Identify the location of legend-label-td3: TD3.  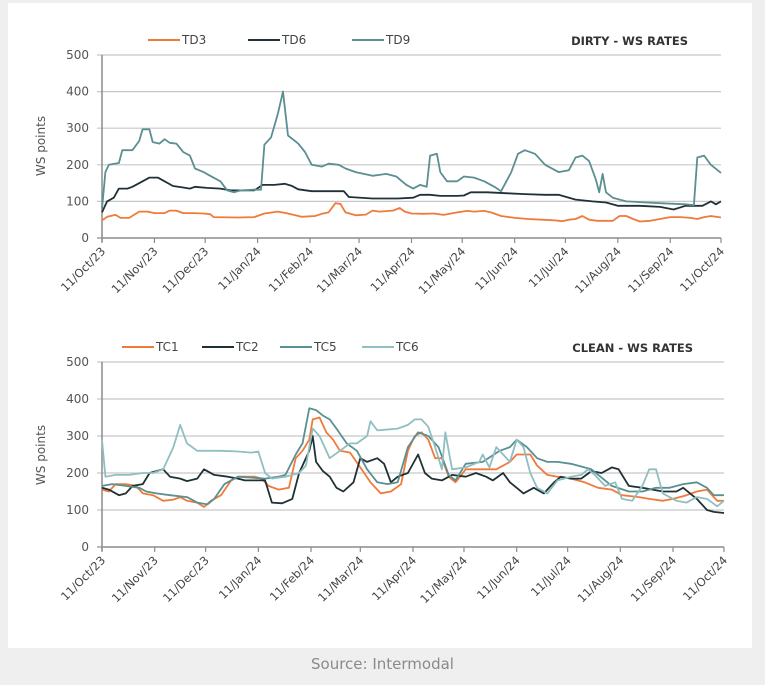
(193, 40).